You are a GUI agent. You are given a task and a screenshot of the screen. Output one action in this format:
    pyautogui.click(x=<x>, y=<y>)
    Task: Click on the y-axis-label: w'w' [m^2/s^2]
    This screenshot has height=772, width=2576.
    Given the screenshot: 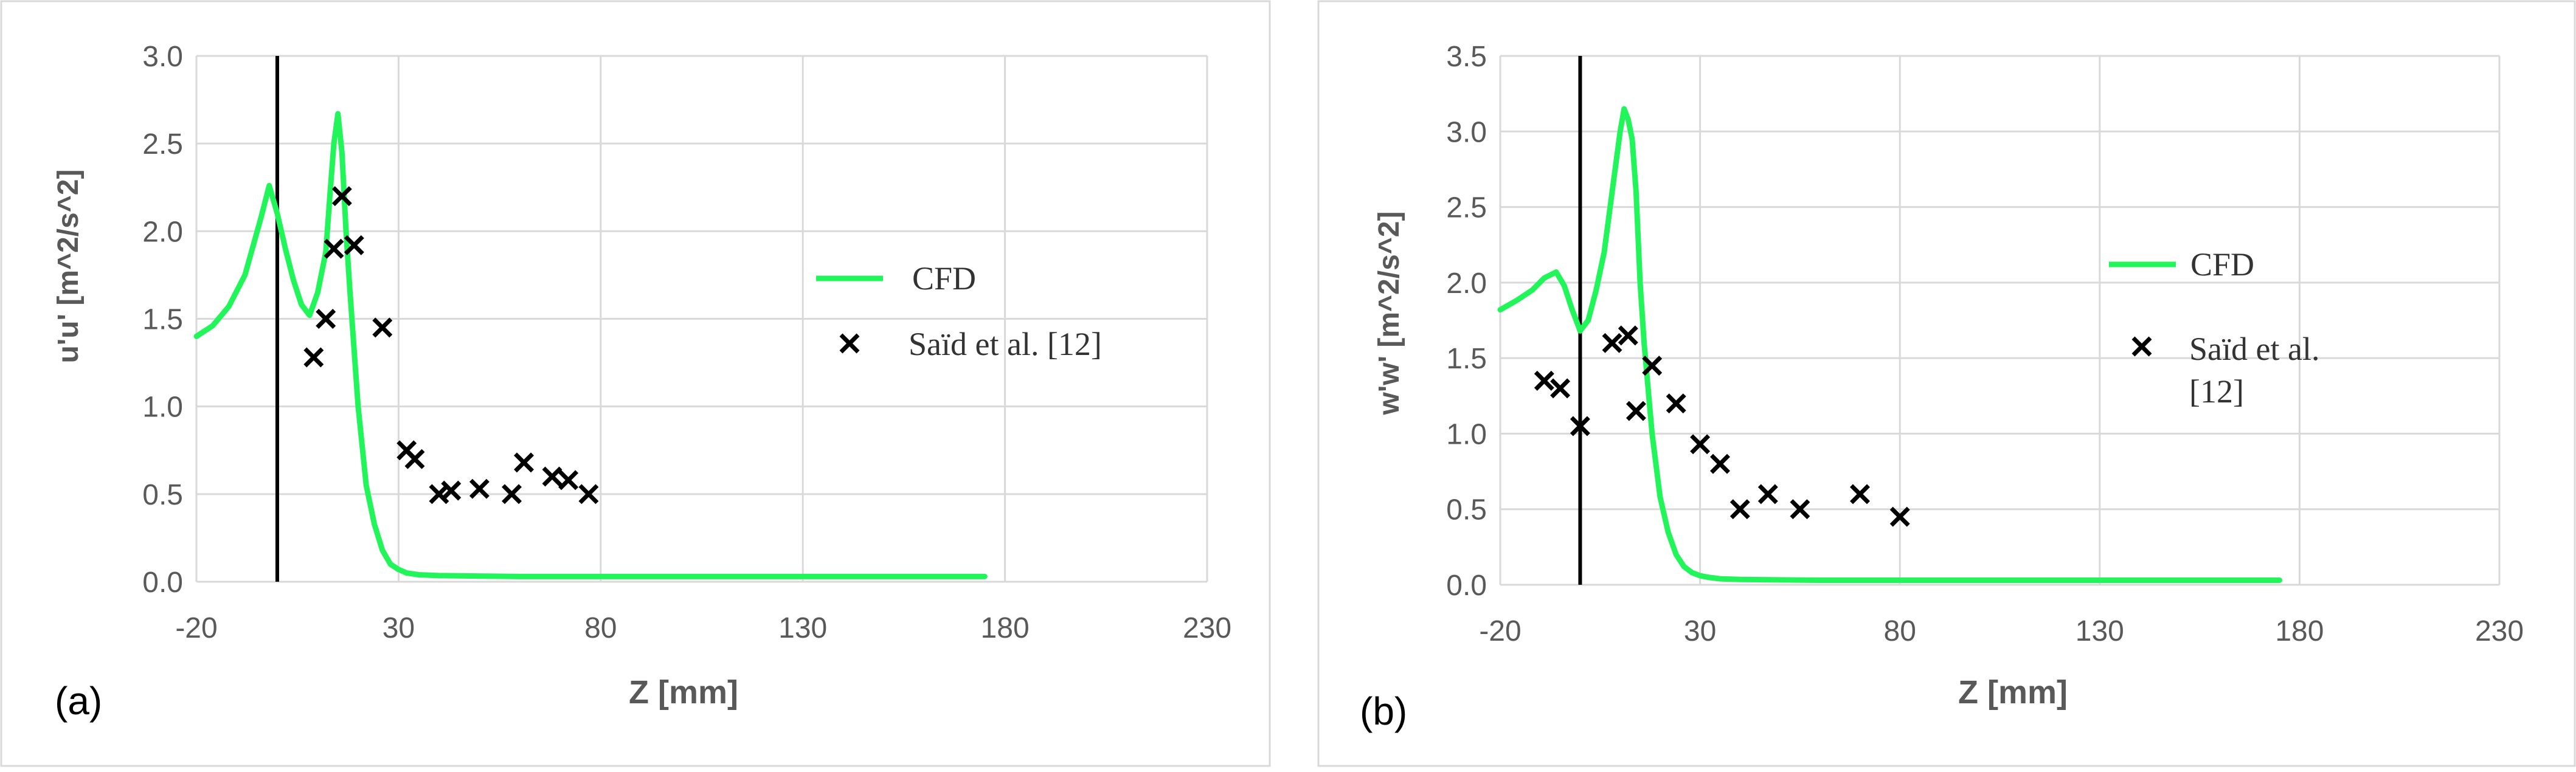 What is the action you would take?
    pyautogui.click(x=1389, y=314)
    